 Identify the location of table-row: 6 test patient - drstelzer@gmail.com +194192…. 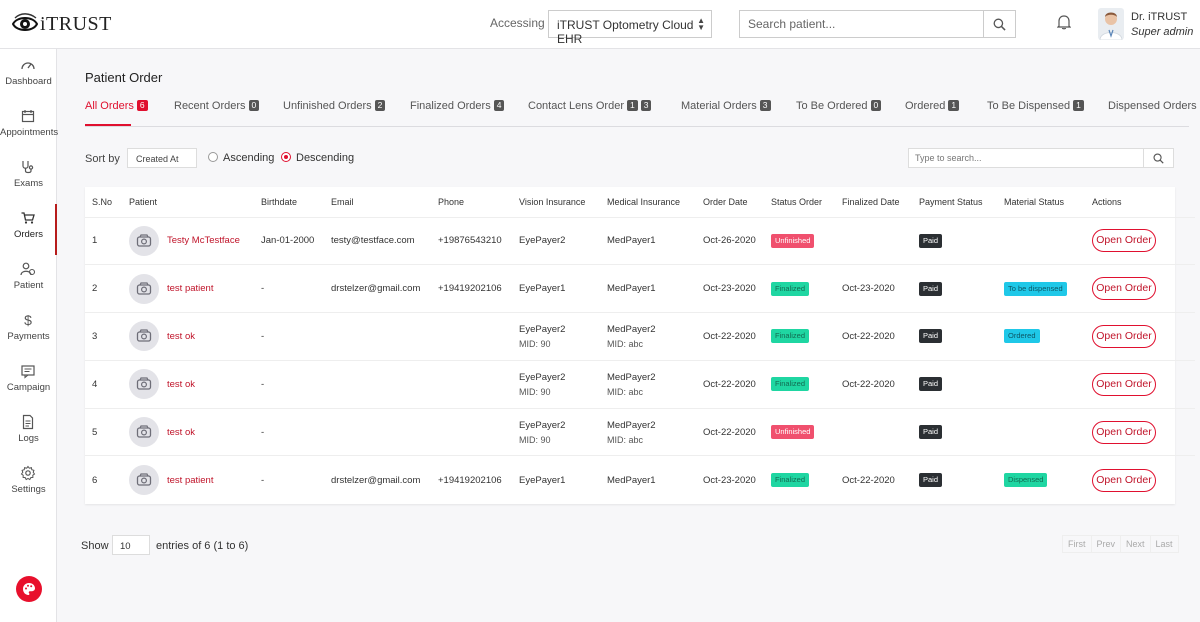
(640, 480).